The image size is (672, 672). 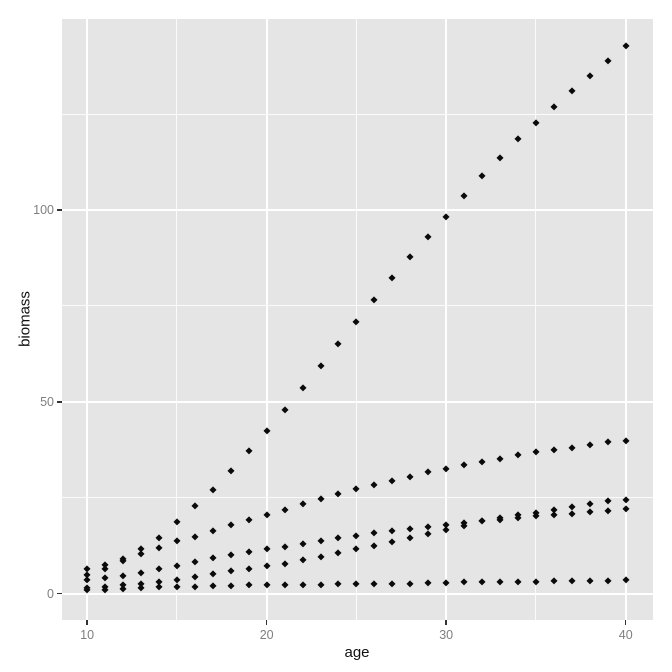 What do you see at coordinates (47, 401) in the screenshot?
I see `y-tick-label: 50` at bounding box center [47, 401].